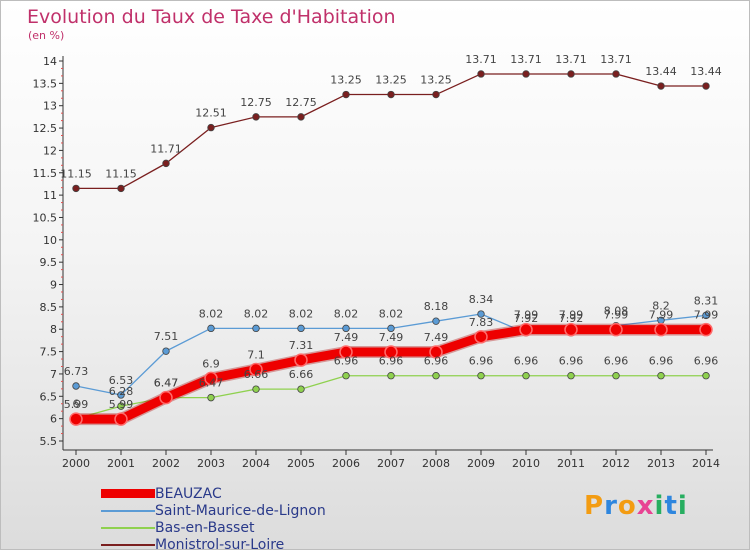 This screenshot has width=750, height=553. What do you see at coordinates (661, 305) in the screenshot?
I see `data-label: 8.2` at bounding box center [661, 305].